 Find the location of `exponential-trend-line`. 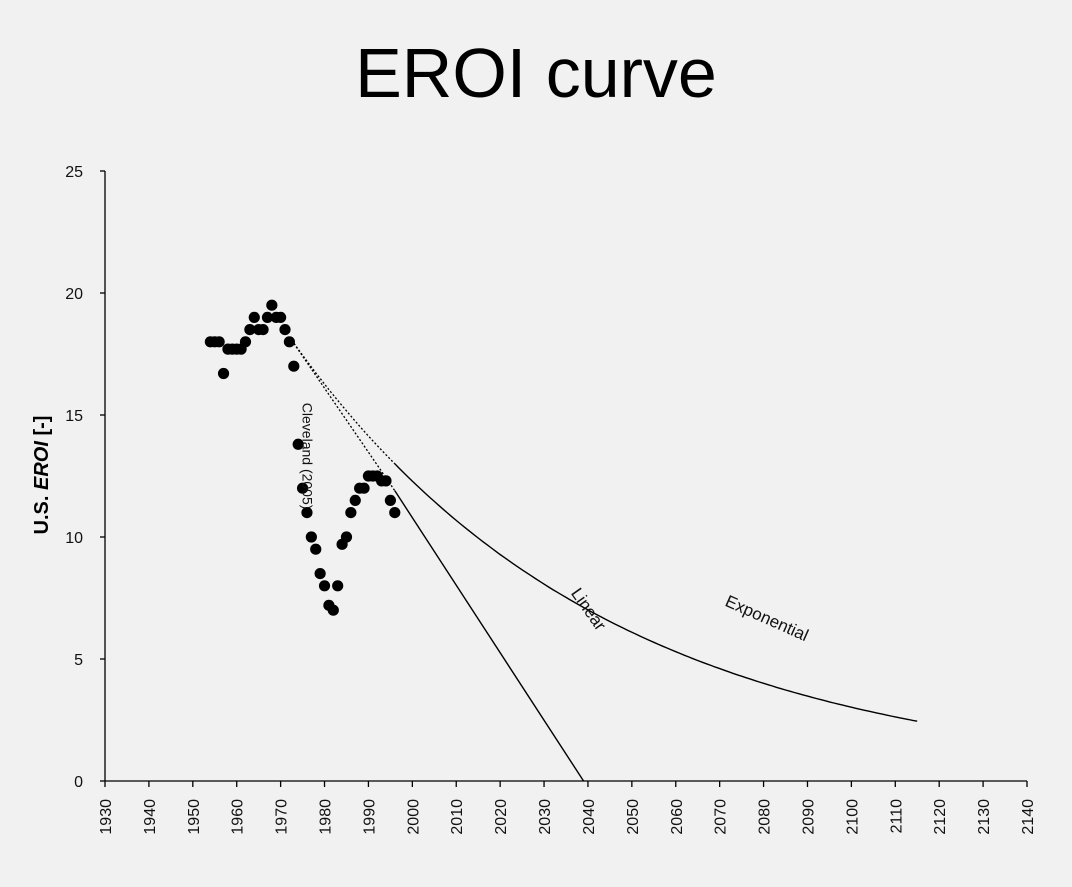

exponential-trend-line is located at coordinates (656, 592).